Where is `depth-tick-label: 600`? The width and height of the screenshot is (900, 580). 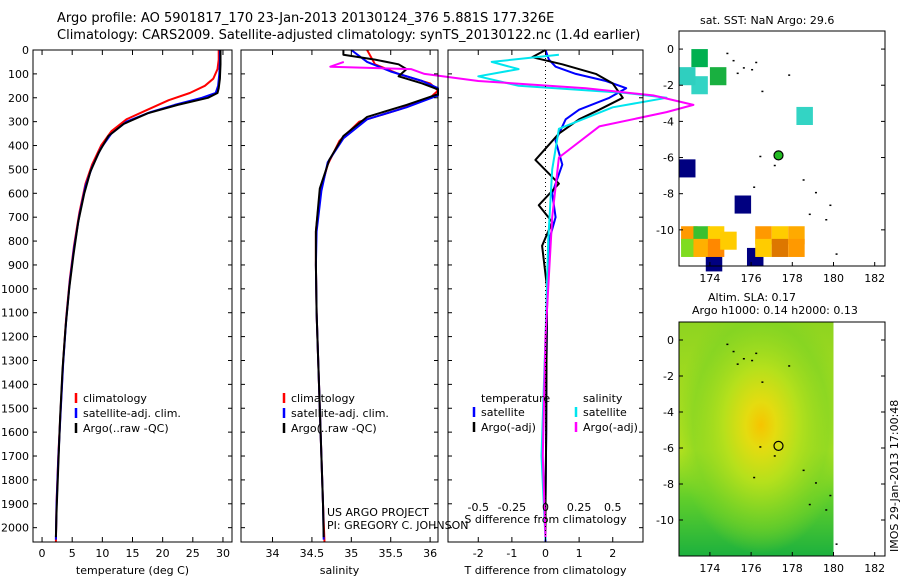 depth-tick-label: 600 is located at coordinates (18, 193).